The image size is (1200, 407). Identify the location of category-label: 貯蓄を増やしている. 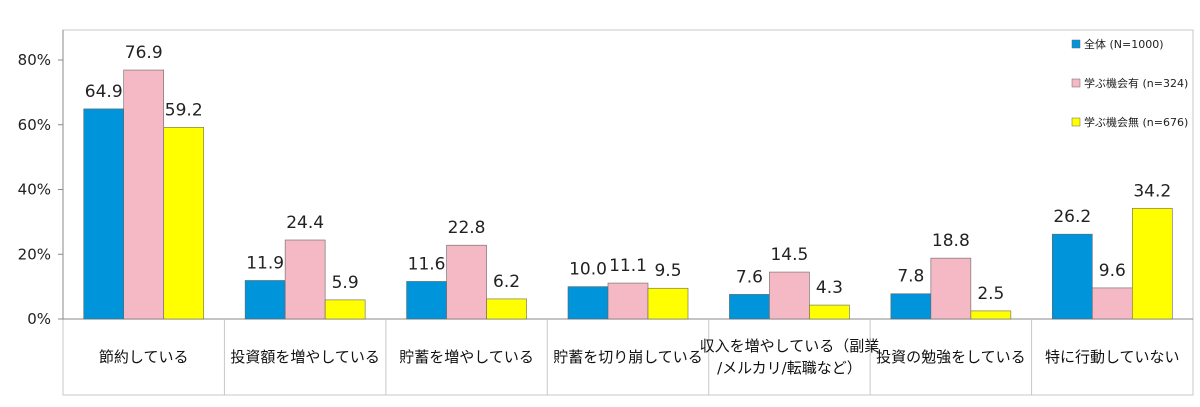
(466, 357).